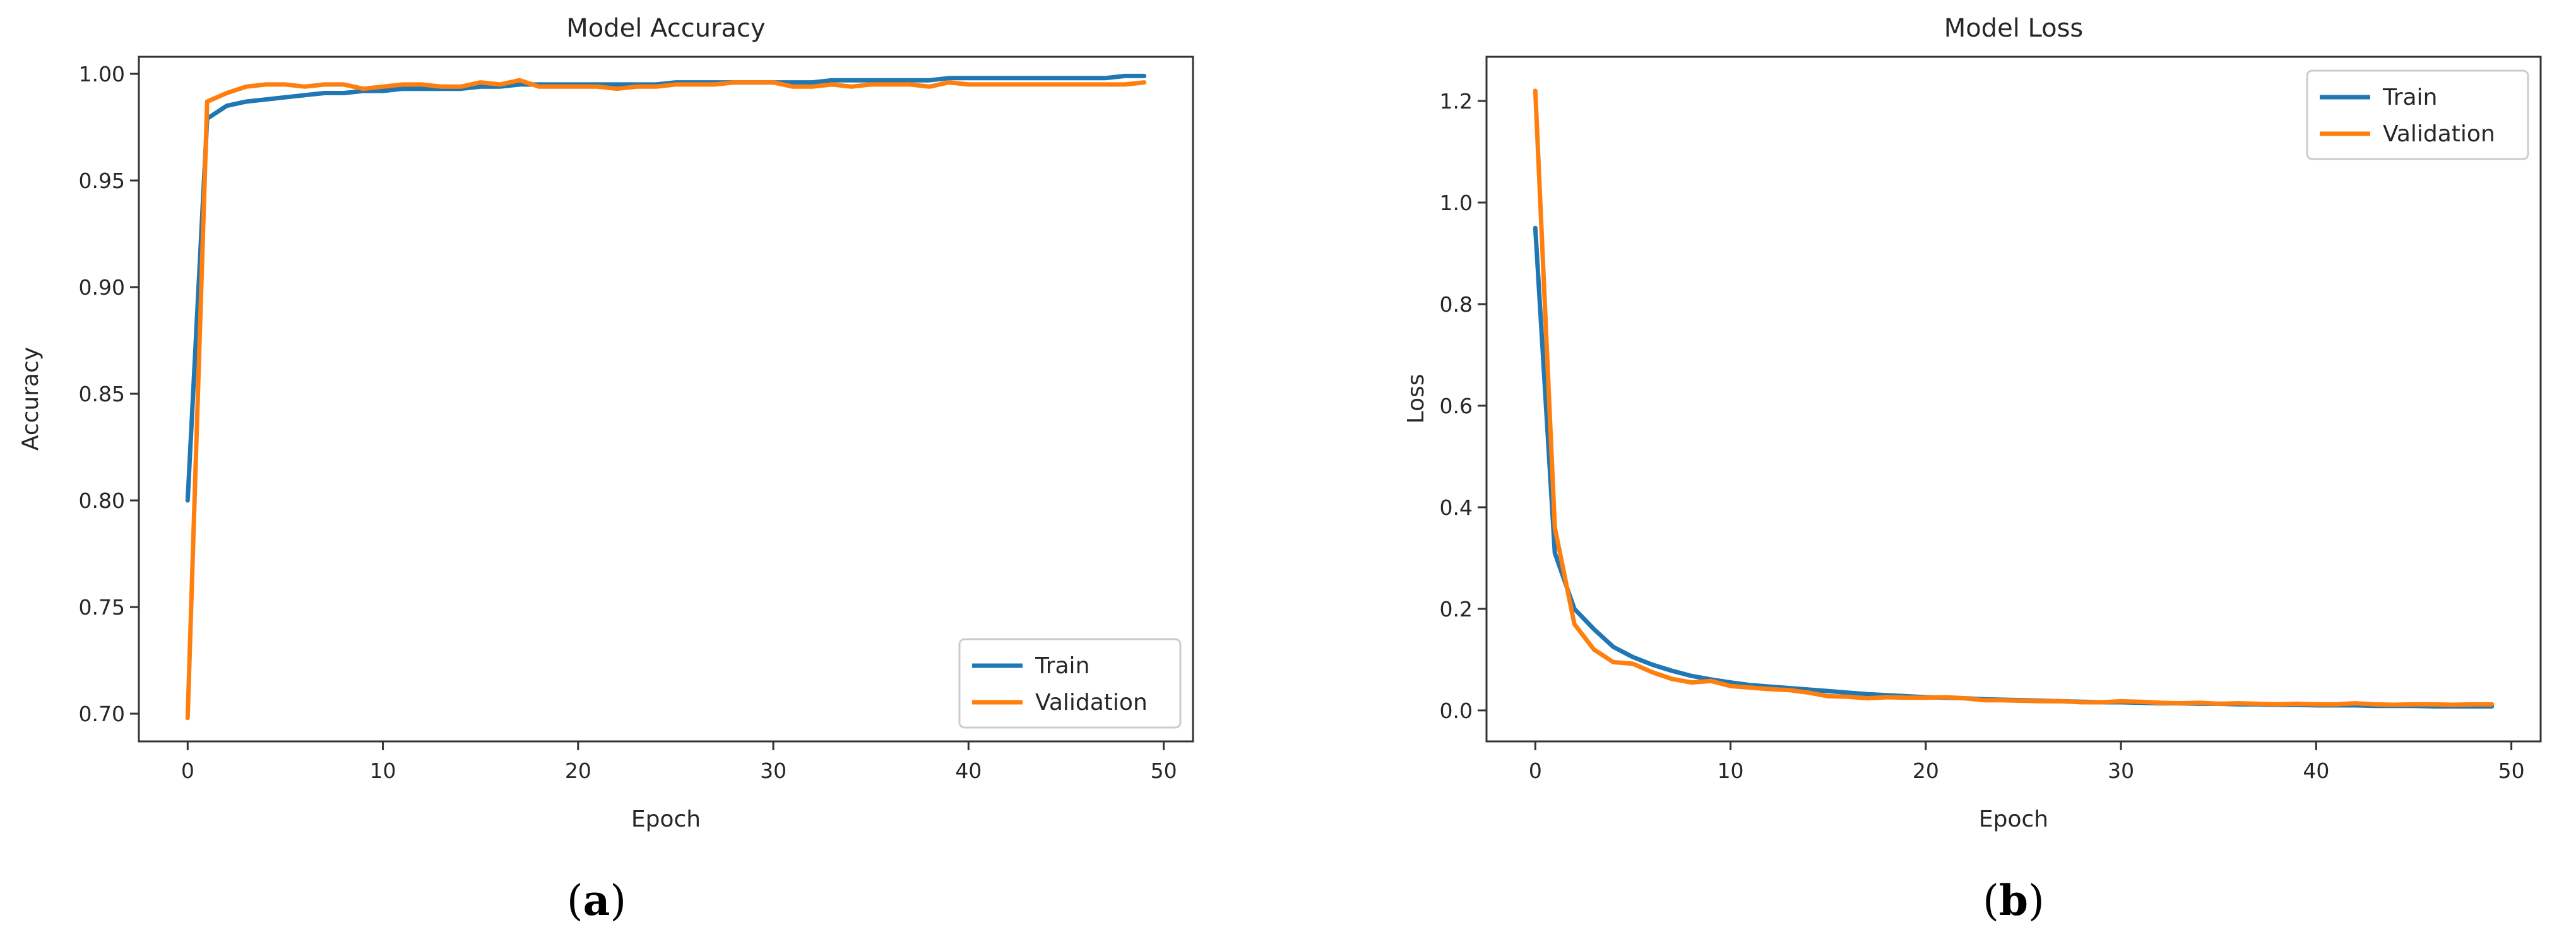 The image size is (2576, 937). I want to click on y-tick-label: 0.90, so click(102, 287).